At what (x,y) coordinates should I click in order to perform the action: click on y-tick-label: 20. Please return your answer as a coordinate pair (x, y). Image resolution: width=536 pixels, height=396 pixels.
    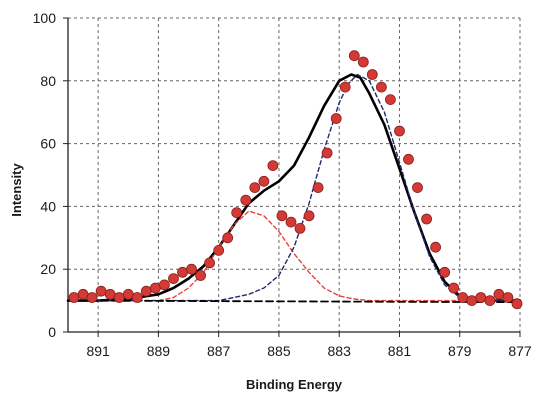
    Looking at the image, I should click on (48, 269).